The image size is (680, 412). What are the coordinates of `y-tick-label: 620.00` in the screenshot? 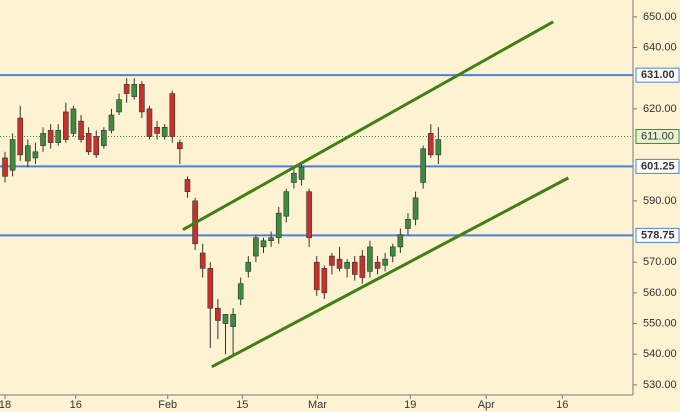 It's located at (660, 109).